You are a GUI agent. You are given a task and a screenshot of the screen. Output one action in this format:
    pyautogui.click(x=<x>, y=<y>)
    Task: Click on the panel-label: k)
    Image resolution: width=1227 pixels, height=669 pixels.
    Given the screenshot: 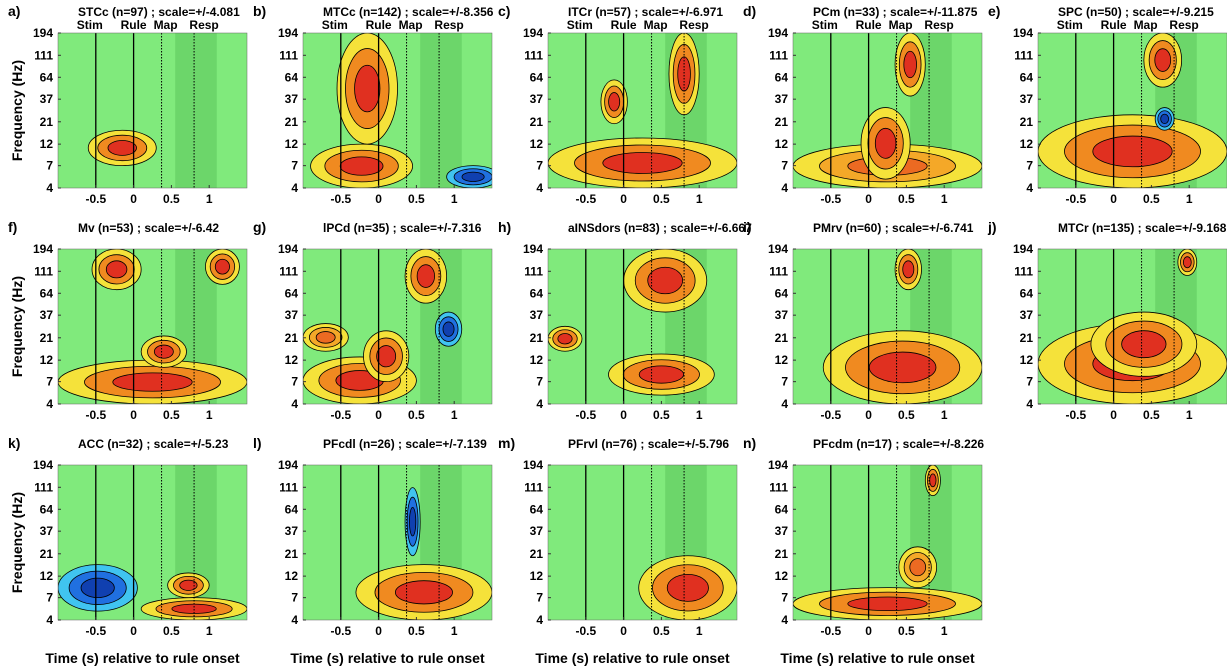 What is the action you would take?
    pyautogui.click(x=14, y=443)
    